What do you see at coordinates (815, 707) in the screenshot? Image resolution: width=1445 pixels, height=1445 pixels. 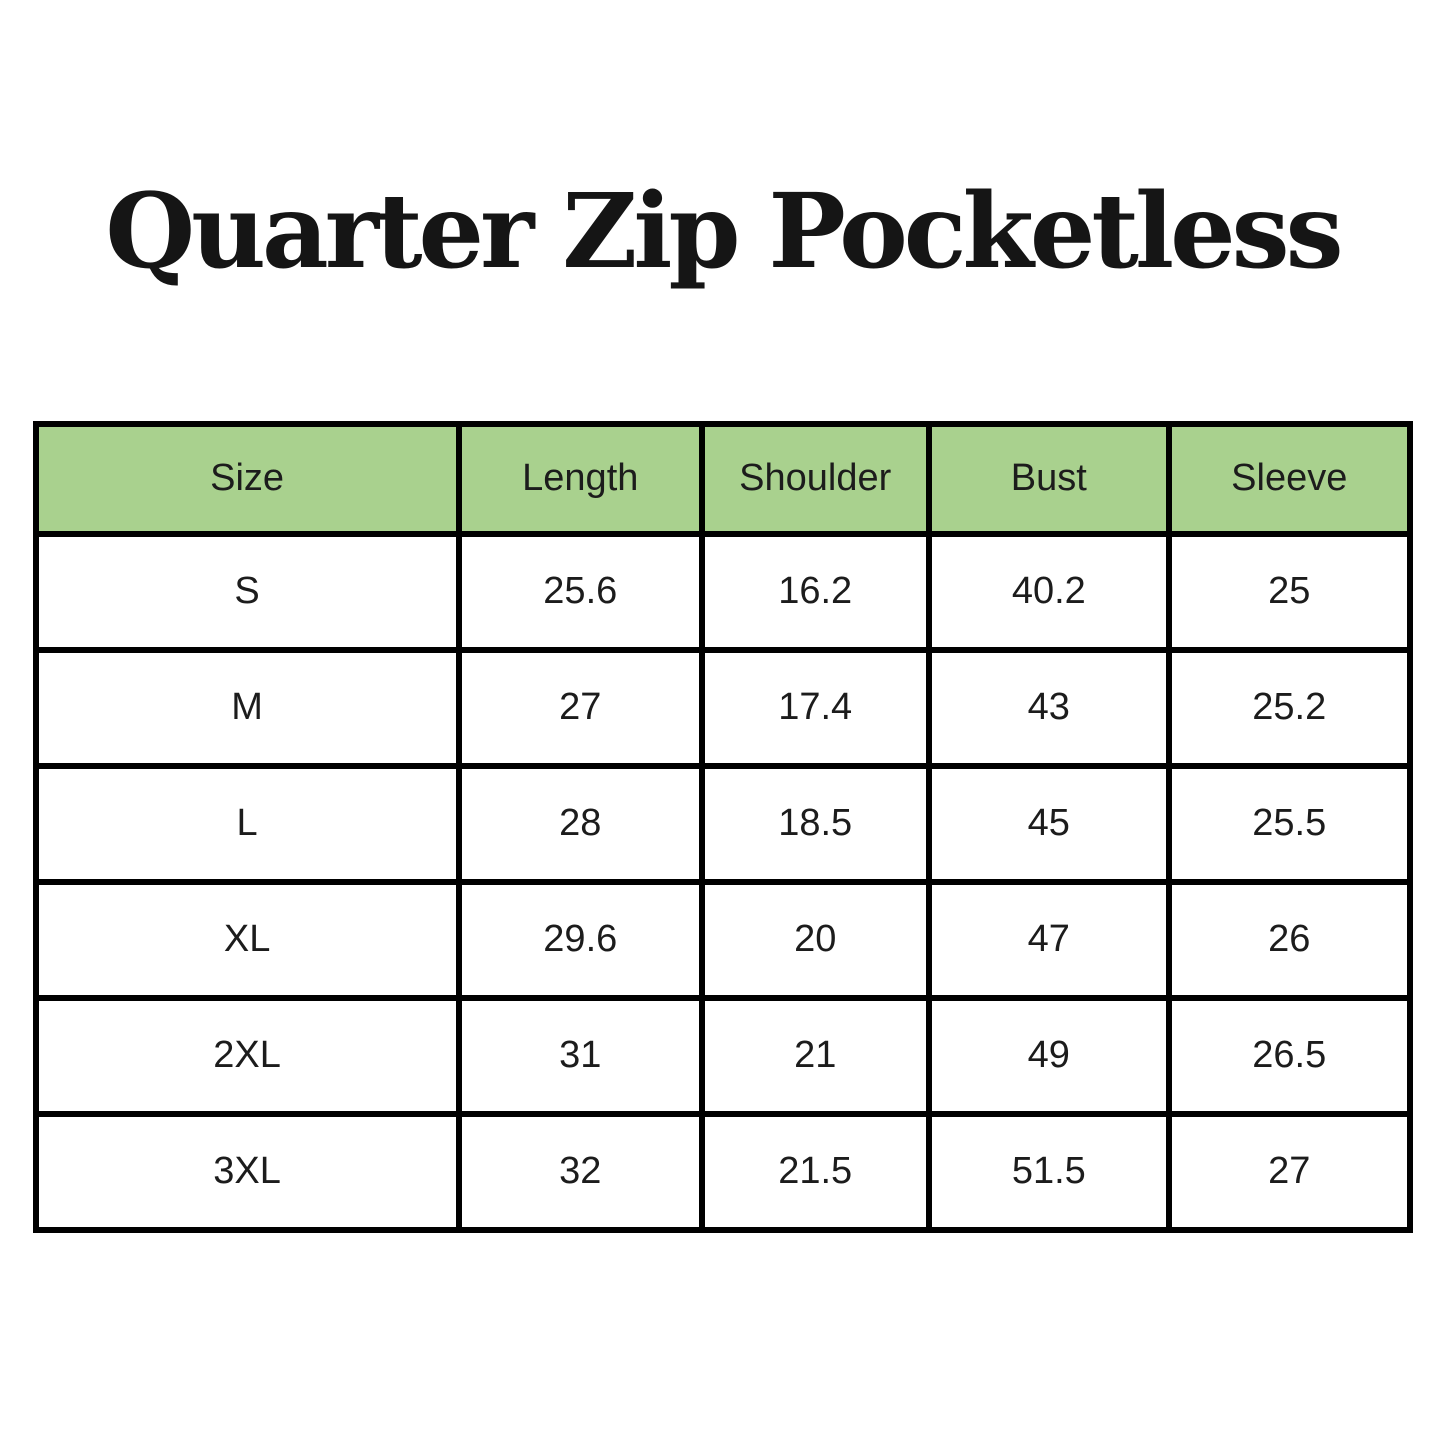 I see `cell-shoulder: 17.4` at bounding box center [815, 707].